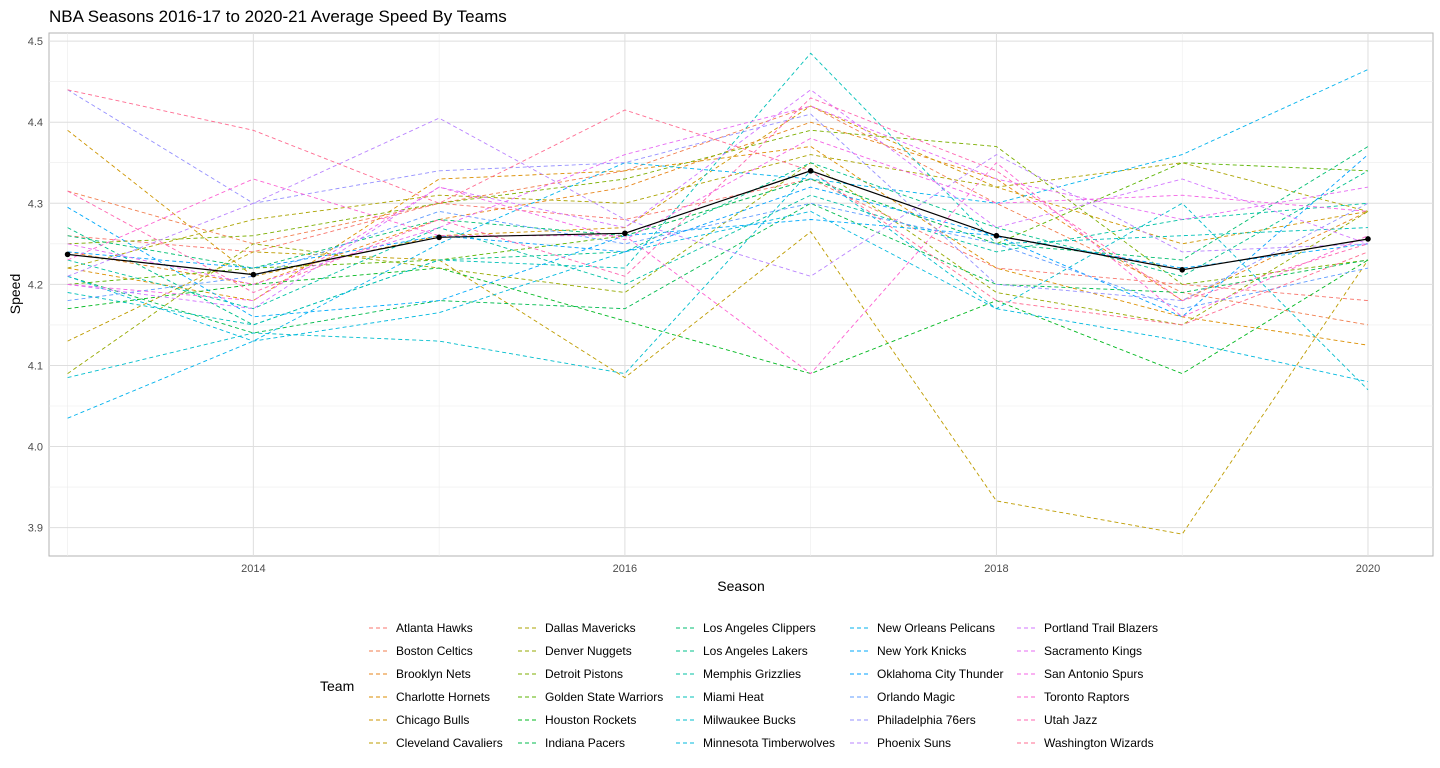 Image resolution: width=1440 pixels, height=768 pixels. What do you see at coordinates (35, 448) in the screenshot?
I see `y-tick-label: 4.0` at bounding box center [35, 448].